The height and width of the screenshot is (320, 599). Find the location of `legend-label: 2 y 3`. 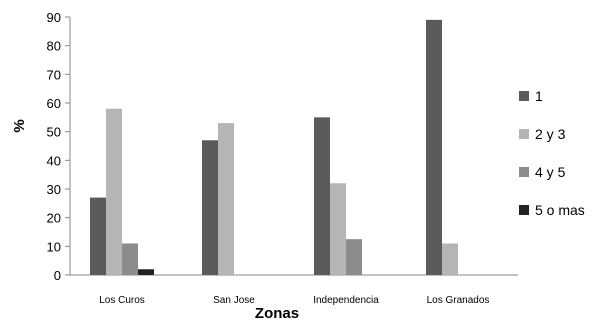

legend-label: 2 y 3 is located at coordinates (550, 134).